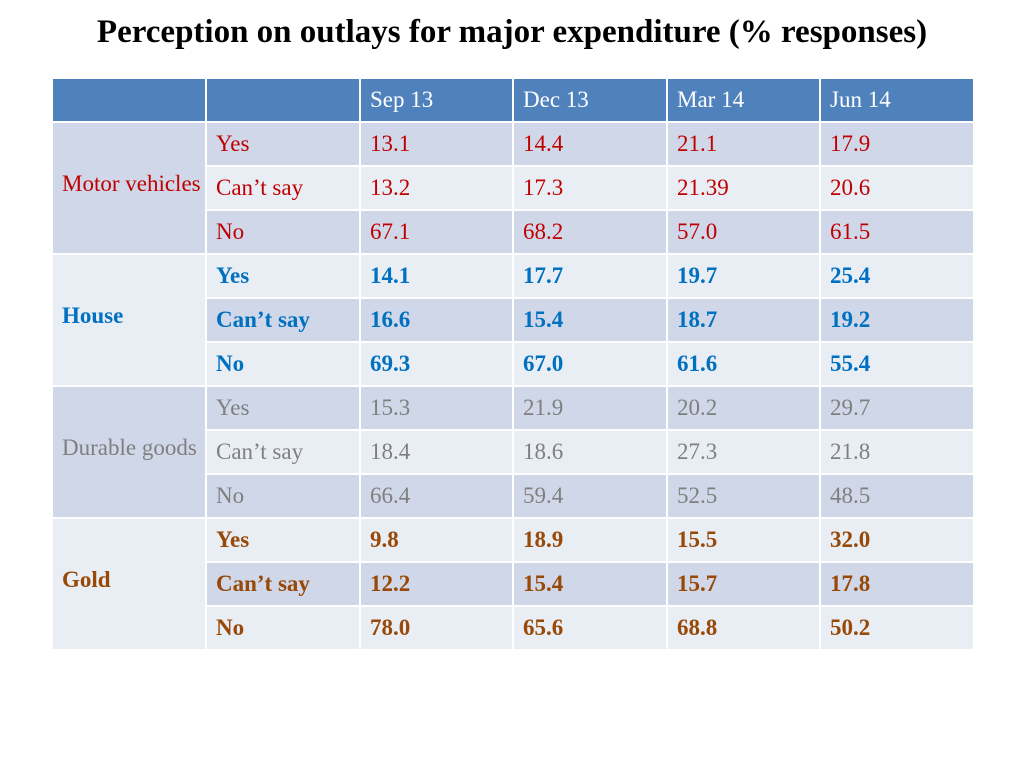 This screenshot has height=768, width=1024. I want to click on value-cell: 21.8, so click(897, 452).